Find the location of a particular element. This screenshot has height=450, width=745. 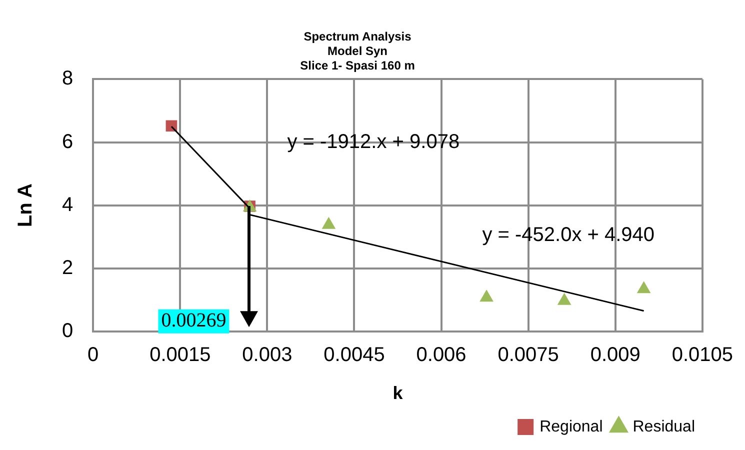

x-tick-label: 0.0105 is located at coordinates (702, 355).